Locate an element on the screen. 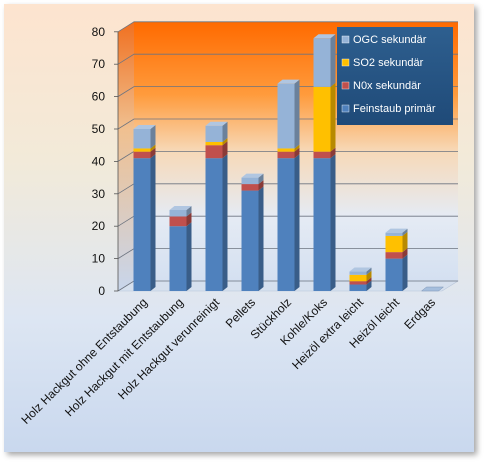  y-tick-label: 20 is located at coordinates (99, 226).